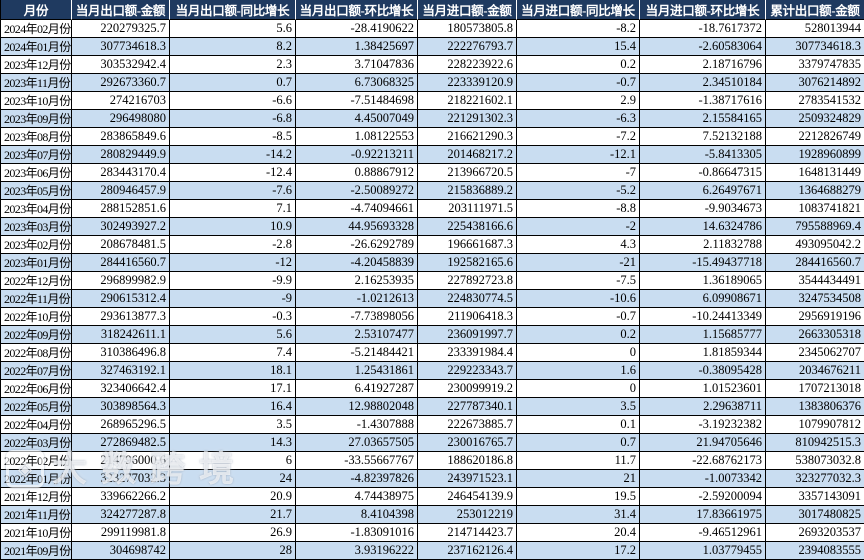 Image resolution: width=864 pixels, height=560 pixels. I want to click on month-cell: 2024年02月份, so click(36, 29).